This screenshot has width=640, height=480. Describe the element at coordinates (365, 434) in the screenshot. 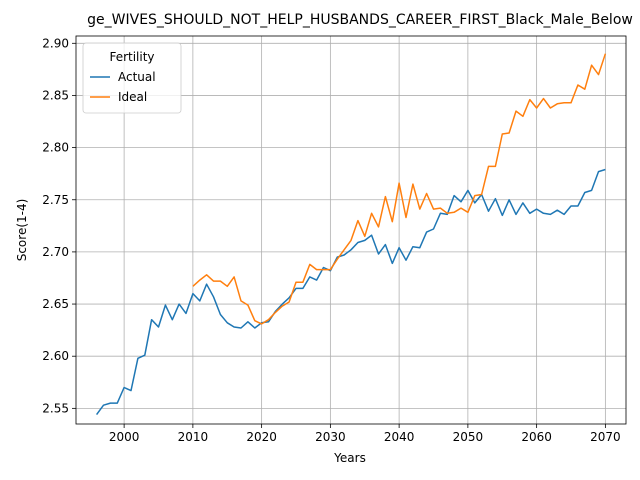

I see `x-axis-ticks: 2000 2010 2020 2030 2040 2050 2060 2070` at that location.